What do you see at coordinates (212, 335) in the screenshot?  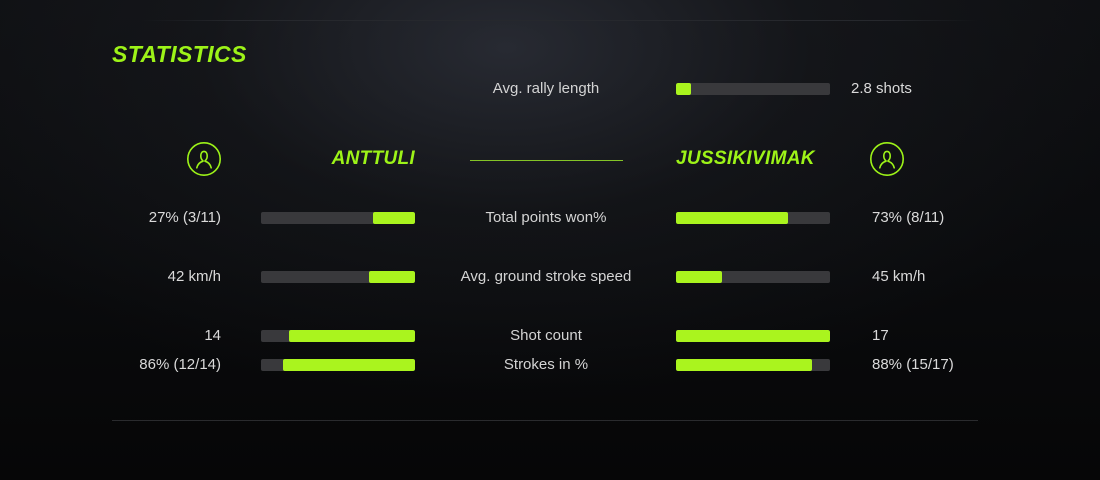 I see `left-stat-value: 14` at bounding box center [212, 335].